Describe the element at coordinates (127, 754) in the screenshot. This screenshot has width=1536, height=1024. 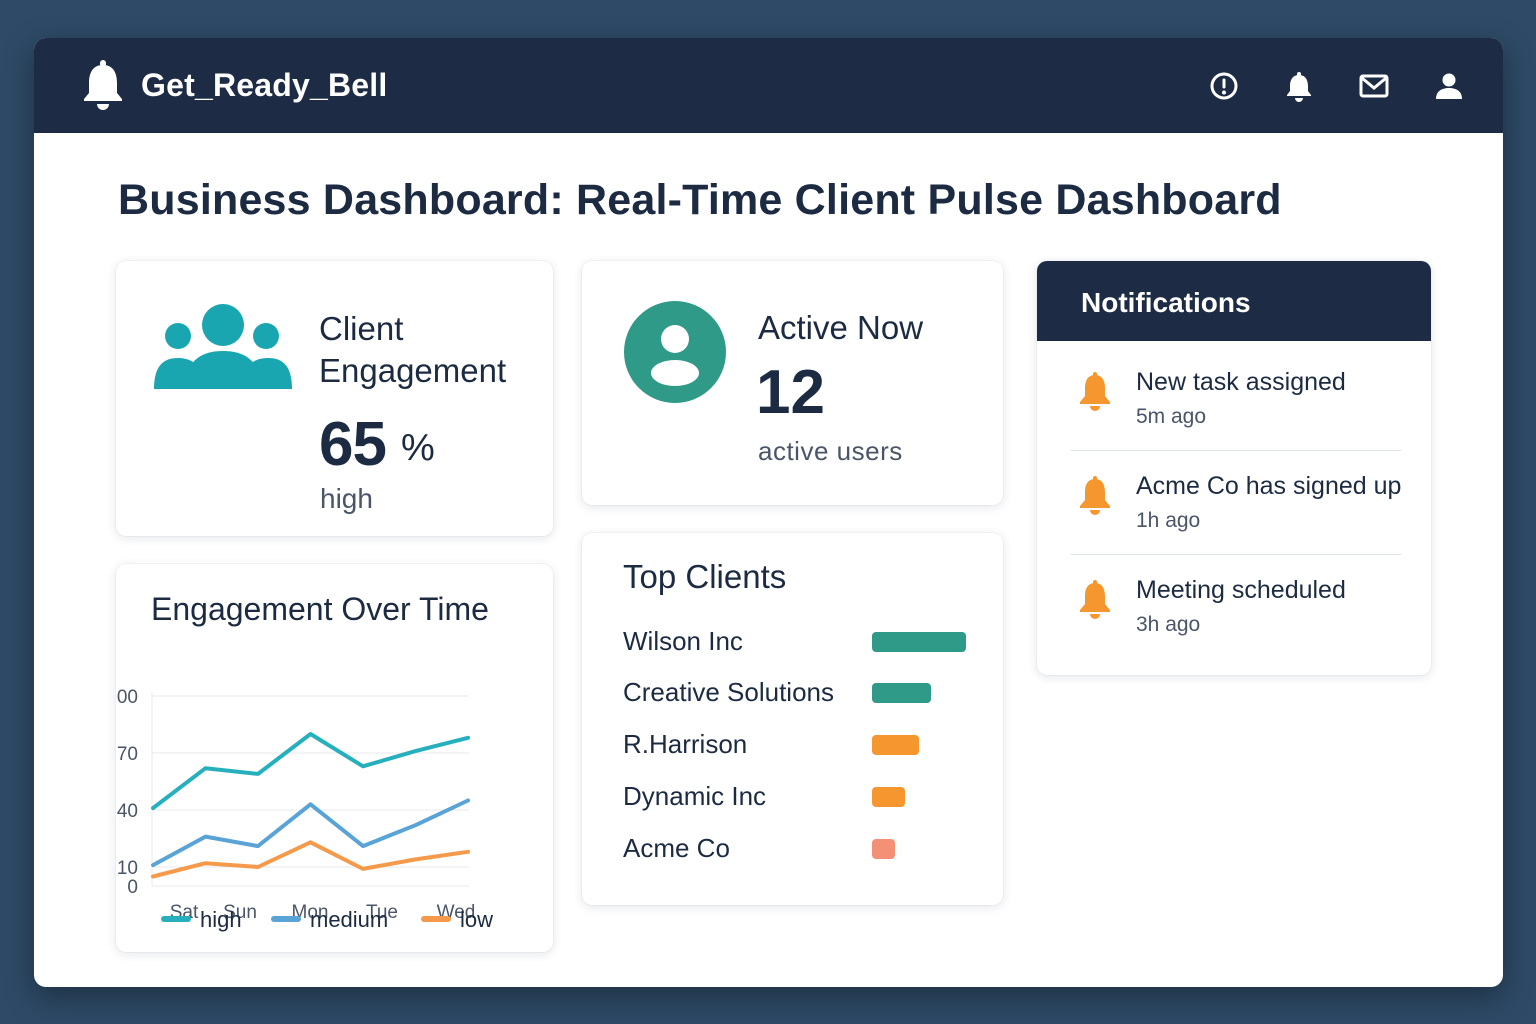
I see `y-tick-label: 70` at that location.